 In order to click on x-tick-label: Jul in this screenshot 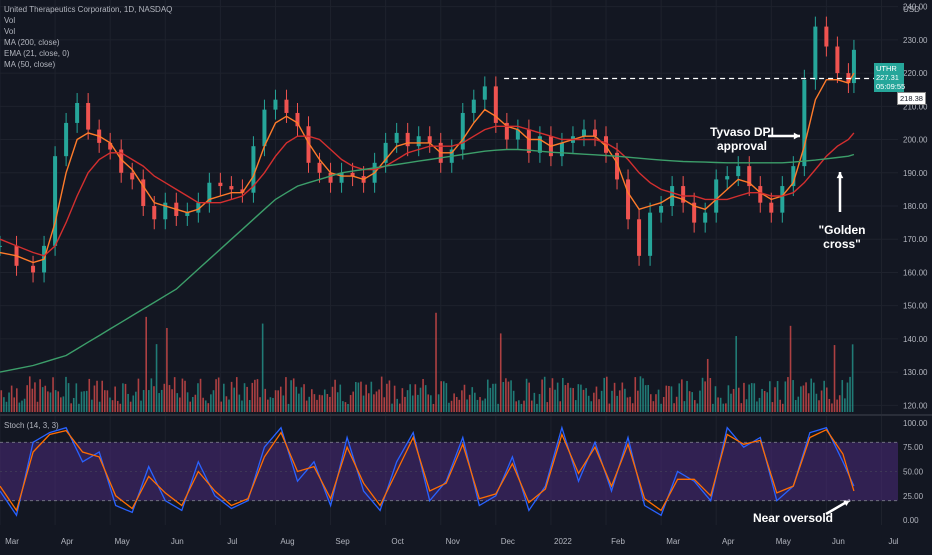, I will do `click(232, 541)`.